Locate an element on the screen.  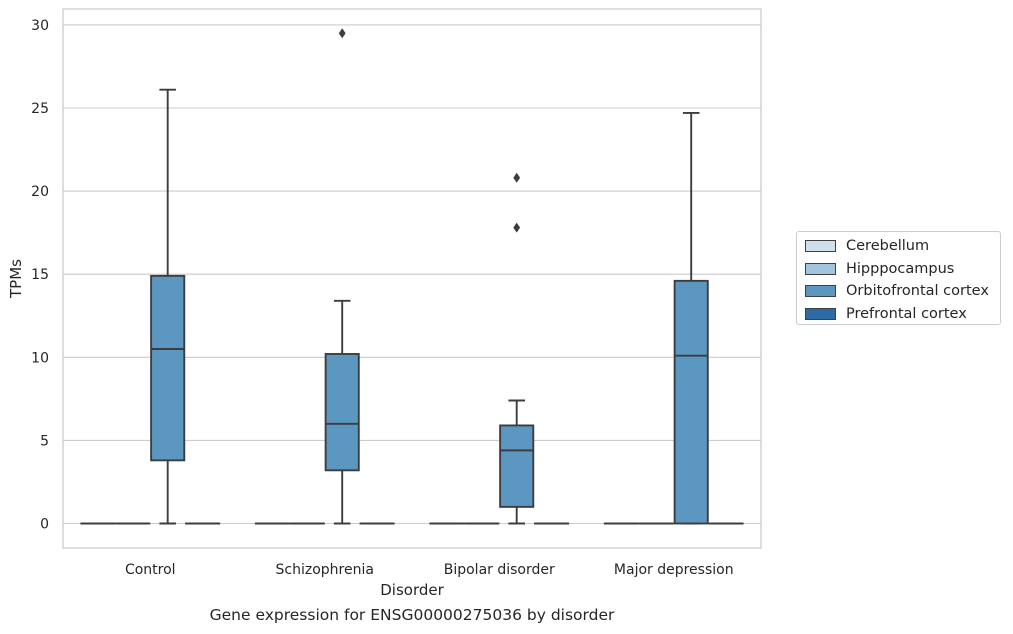
legend-item: Hipppocampus is located at coordinates (902, 269).